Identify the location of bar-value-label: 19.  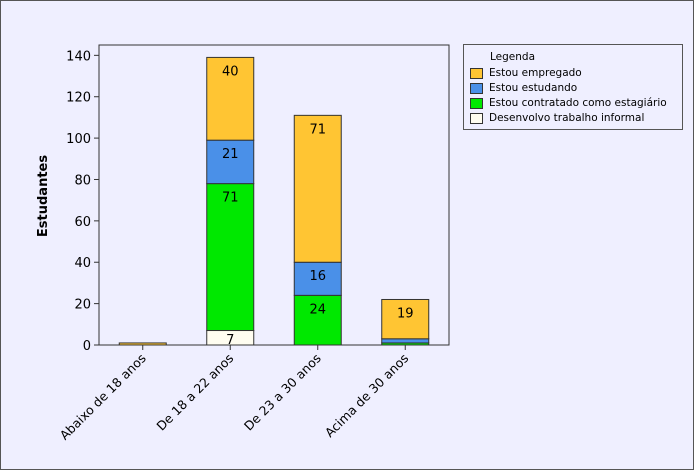
(405, 313).